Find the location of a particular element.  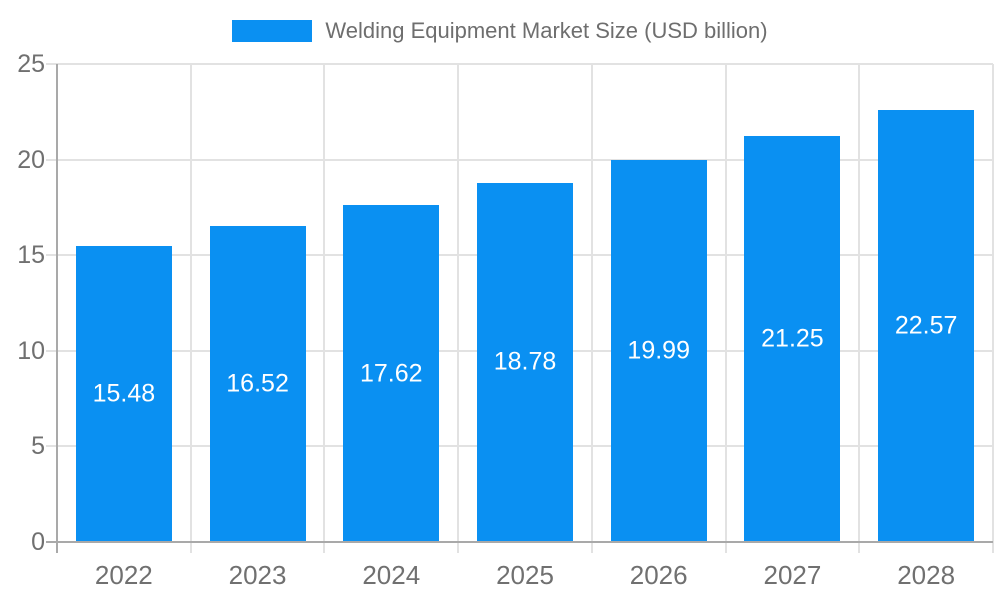

bar-value-label: 16.52 is located at coordinates (257, 383).